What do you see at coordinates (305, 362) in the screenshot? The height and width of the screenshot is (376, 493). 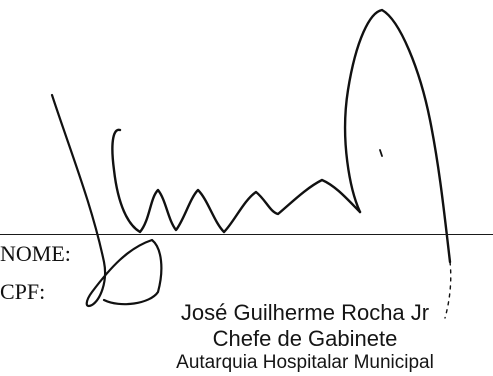 I see `stamp-organization: Autarquia Hospitalar Municipal` at bounding box center [305, 362].